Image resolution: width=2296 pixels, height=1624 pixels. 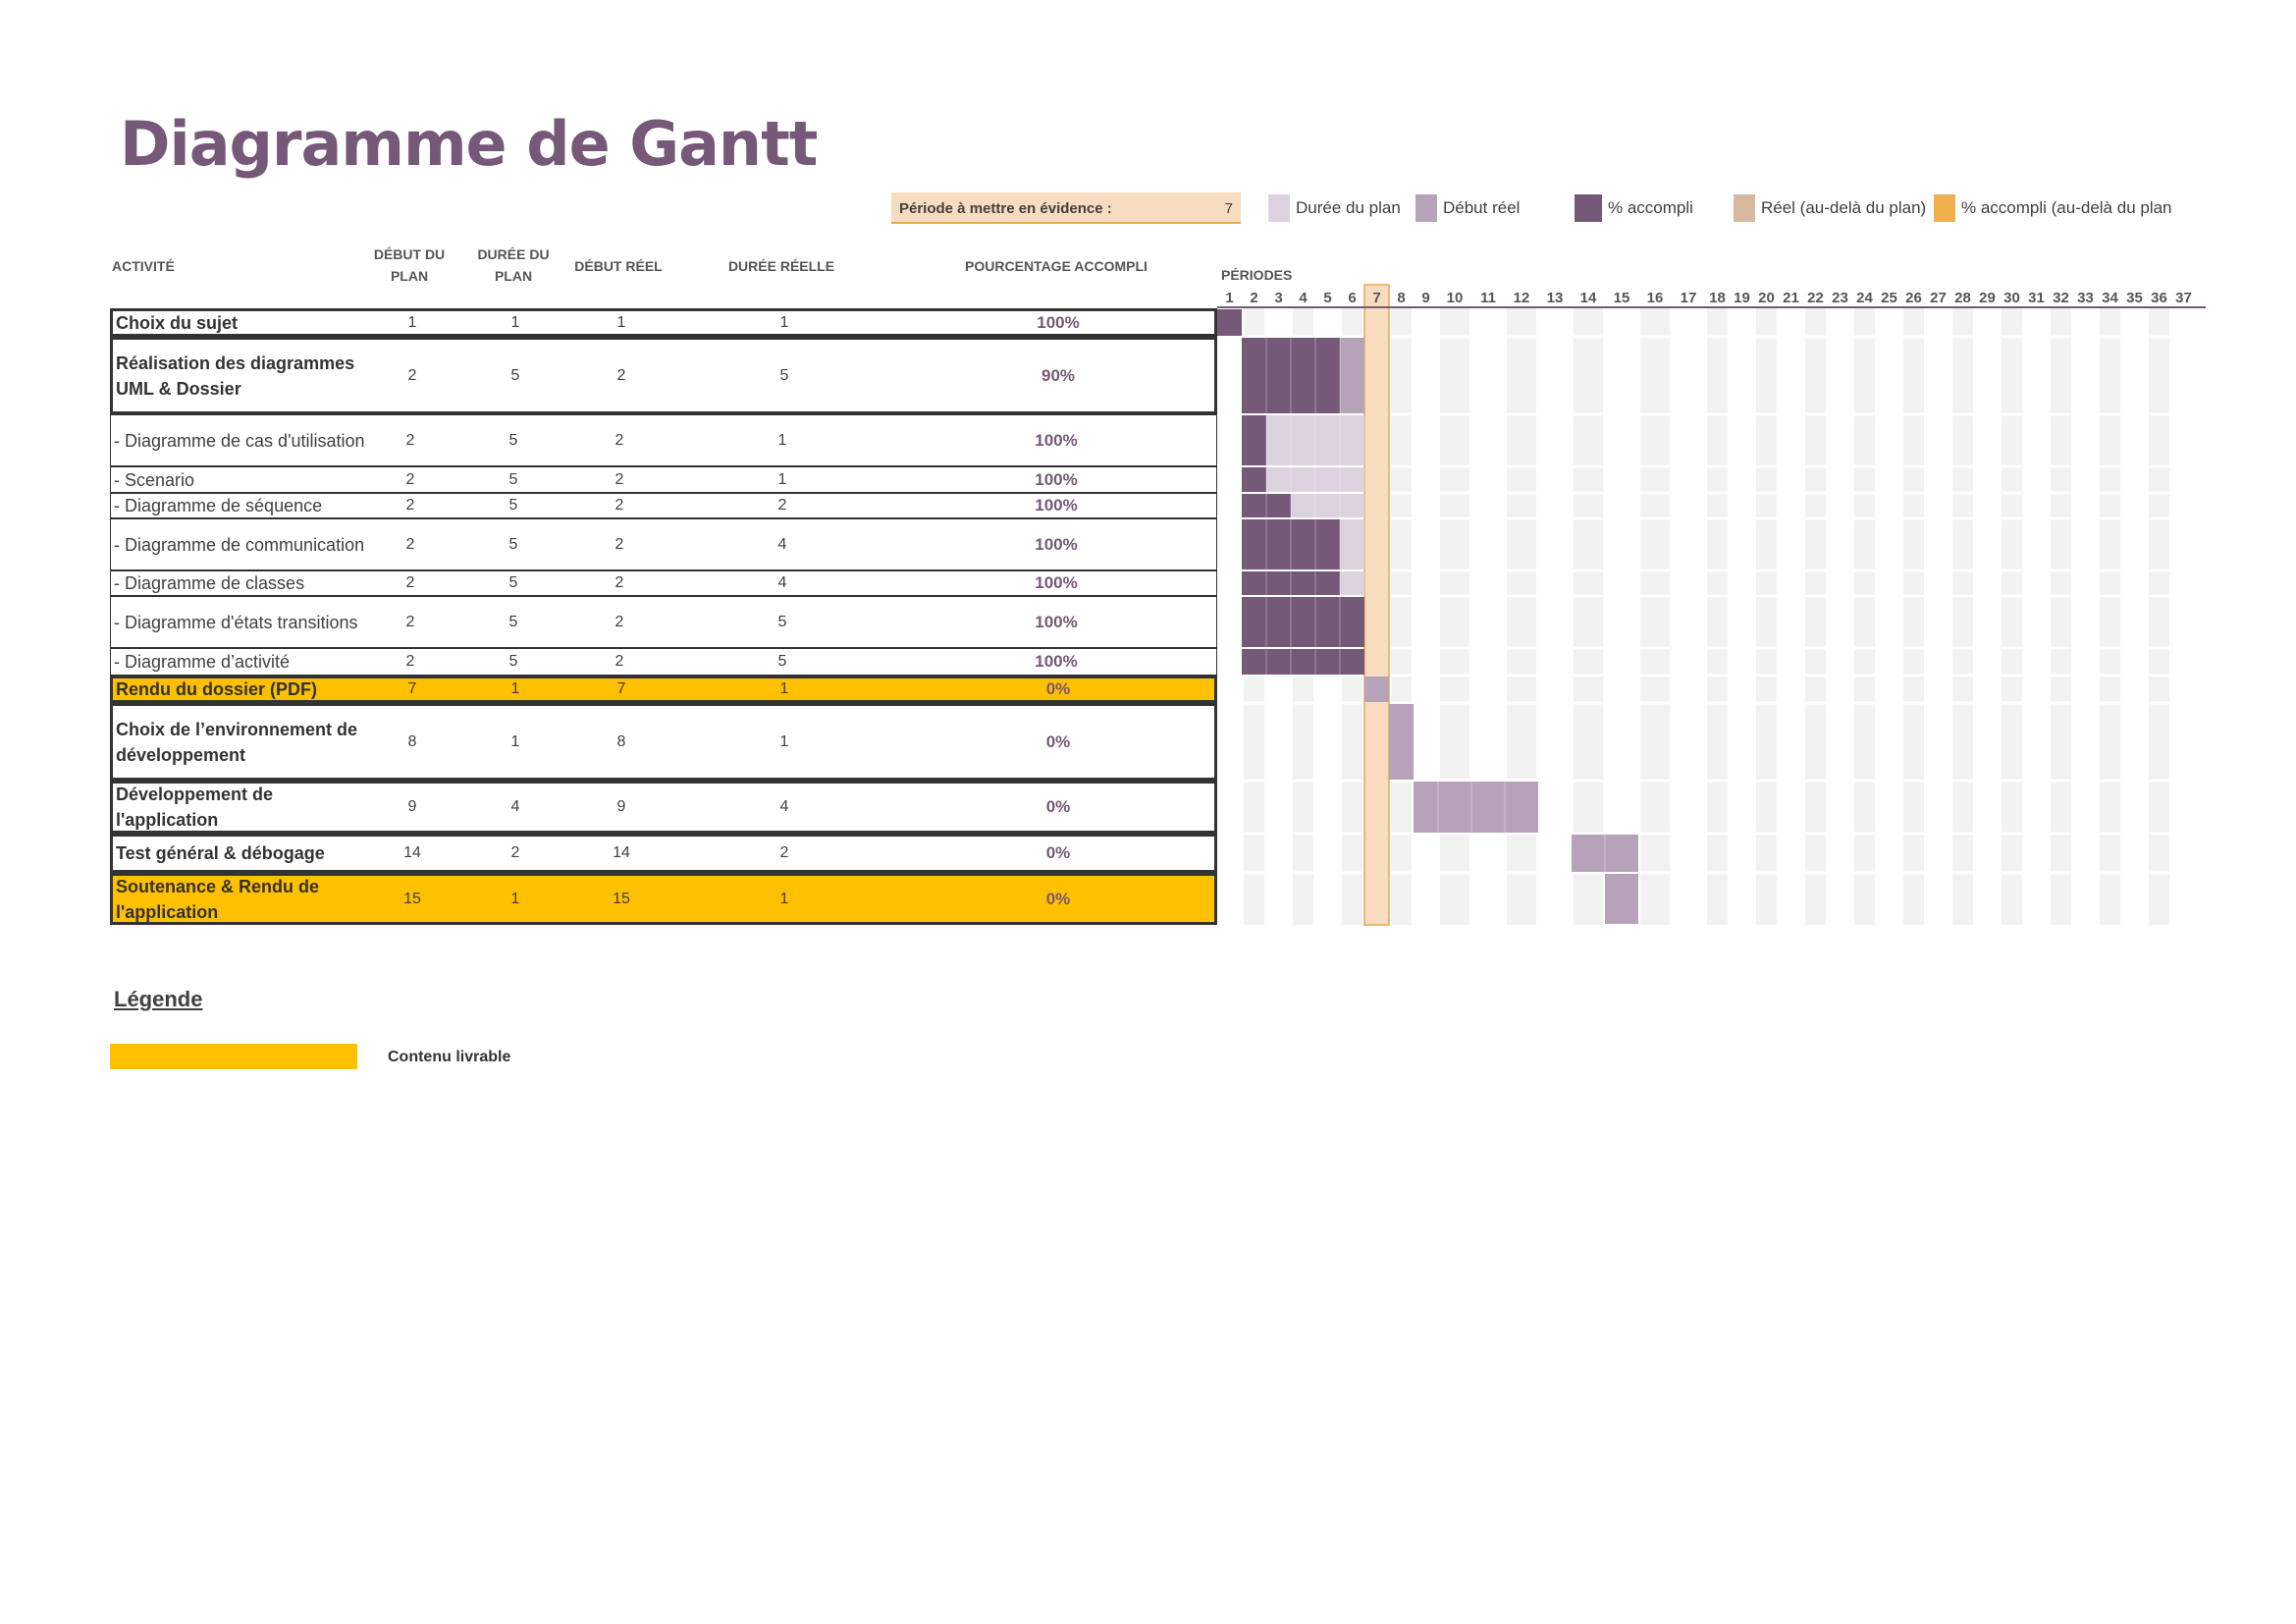 I want to click on task-plan-start: 7, so click(x=412, y=688).